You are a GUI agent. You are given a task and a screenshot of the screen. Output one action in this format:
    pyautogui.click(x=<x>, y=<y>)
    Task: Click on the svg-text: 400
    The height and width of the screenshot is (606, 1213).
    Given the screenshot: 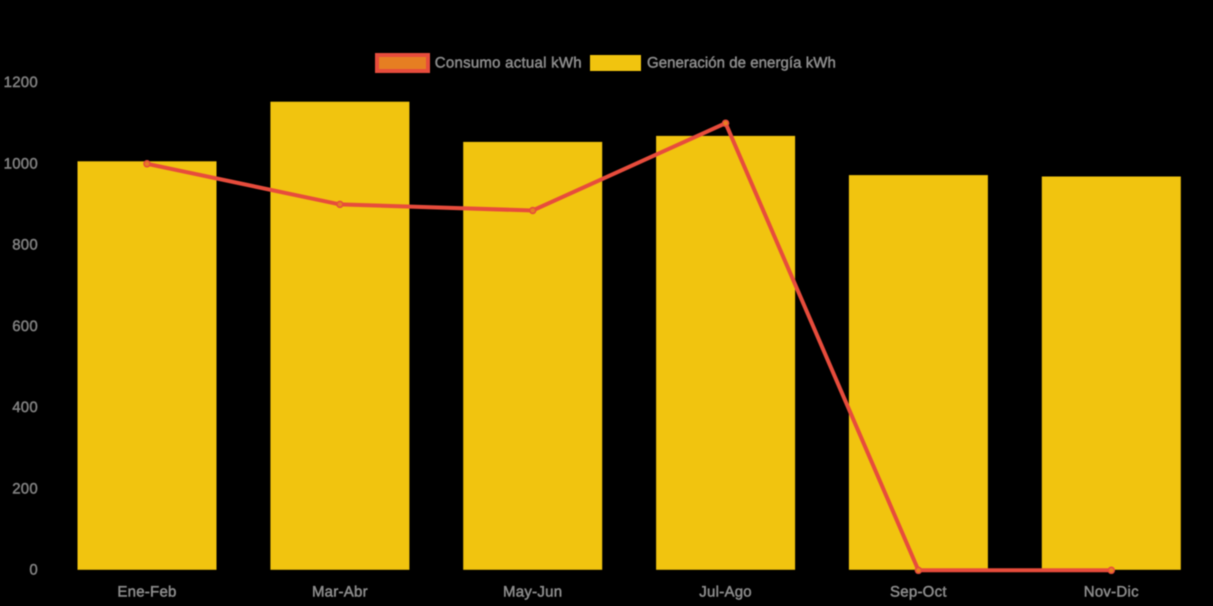 What is the action you would take?
    pyautogui.click(x=25, y=407)
    